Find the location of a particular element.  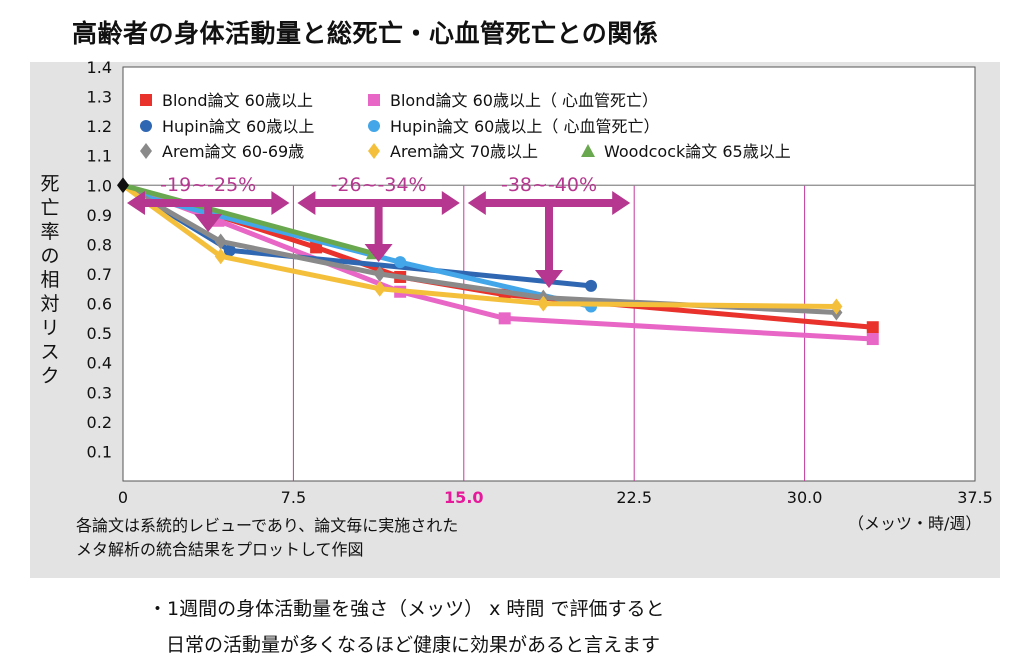

x-tick-label: 7.5 is located at coordinates (293, 497).